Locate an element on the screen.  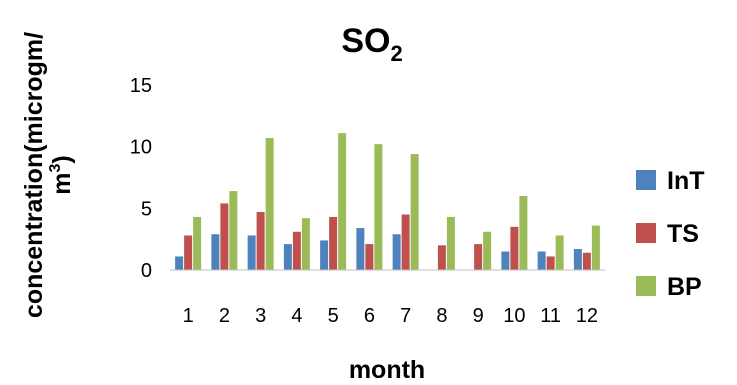
x-tick-label: 2 is located at coordinates (224, 316).